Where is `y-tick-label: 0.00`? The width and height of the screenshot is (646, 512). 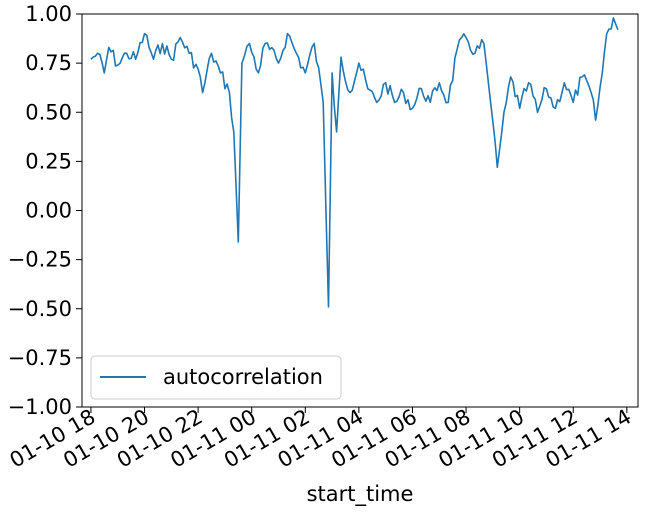
y-tick-label: 0.00 is located at coordinates (48, 211).